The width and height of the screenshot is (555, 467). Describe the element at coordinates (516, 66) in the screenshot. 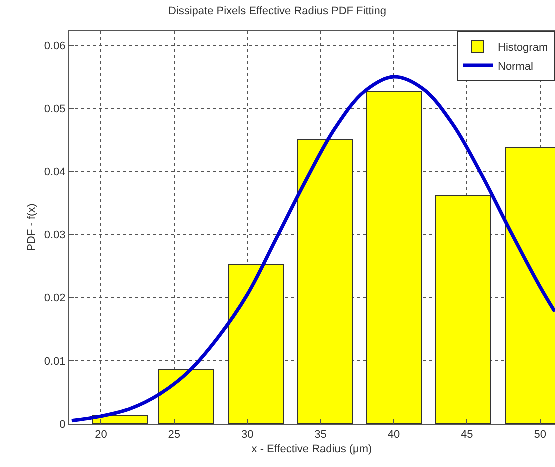

I see `legend-label: Normal` at that location.